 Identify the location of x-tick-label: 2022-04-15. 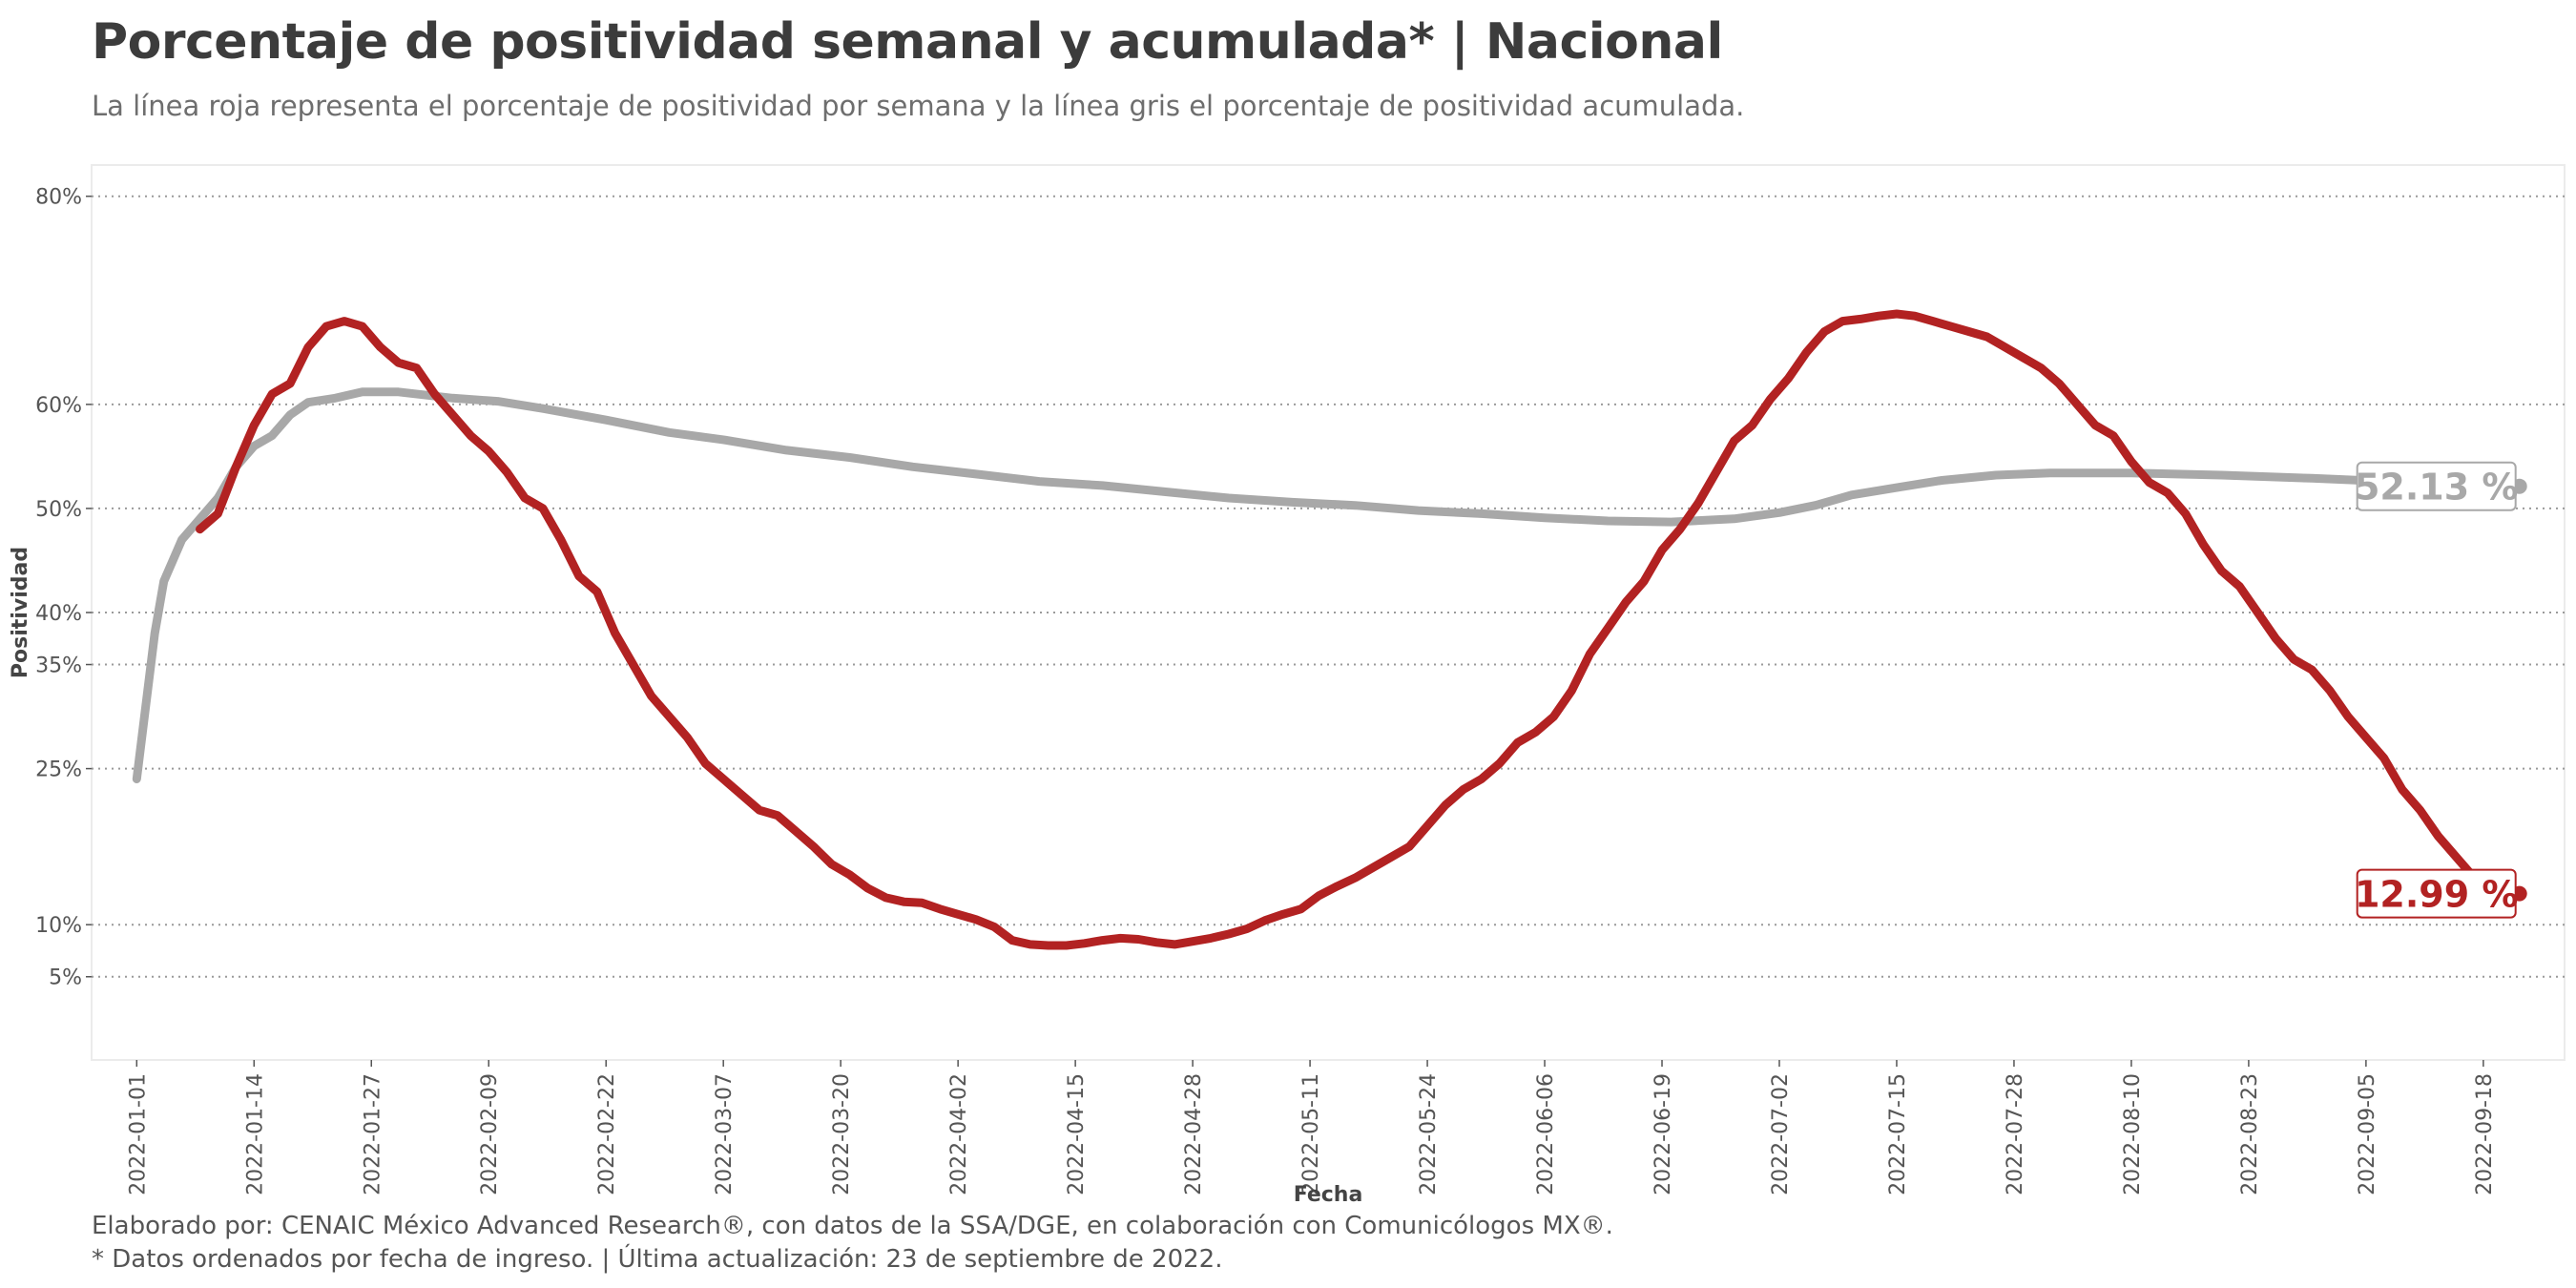
(1077, 1134).